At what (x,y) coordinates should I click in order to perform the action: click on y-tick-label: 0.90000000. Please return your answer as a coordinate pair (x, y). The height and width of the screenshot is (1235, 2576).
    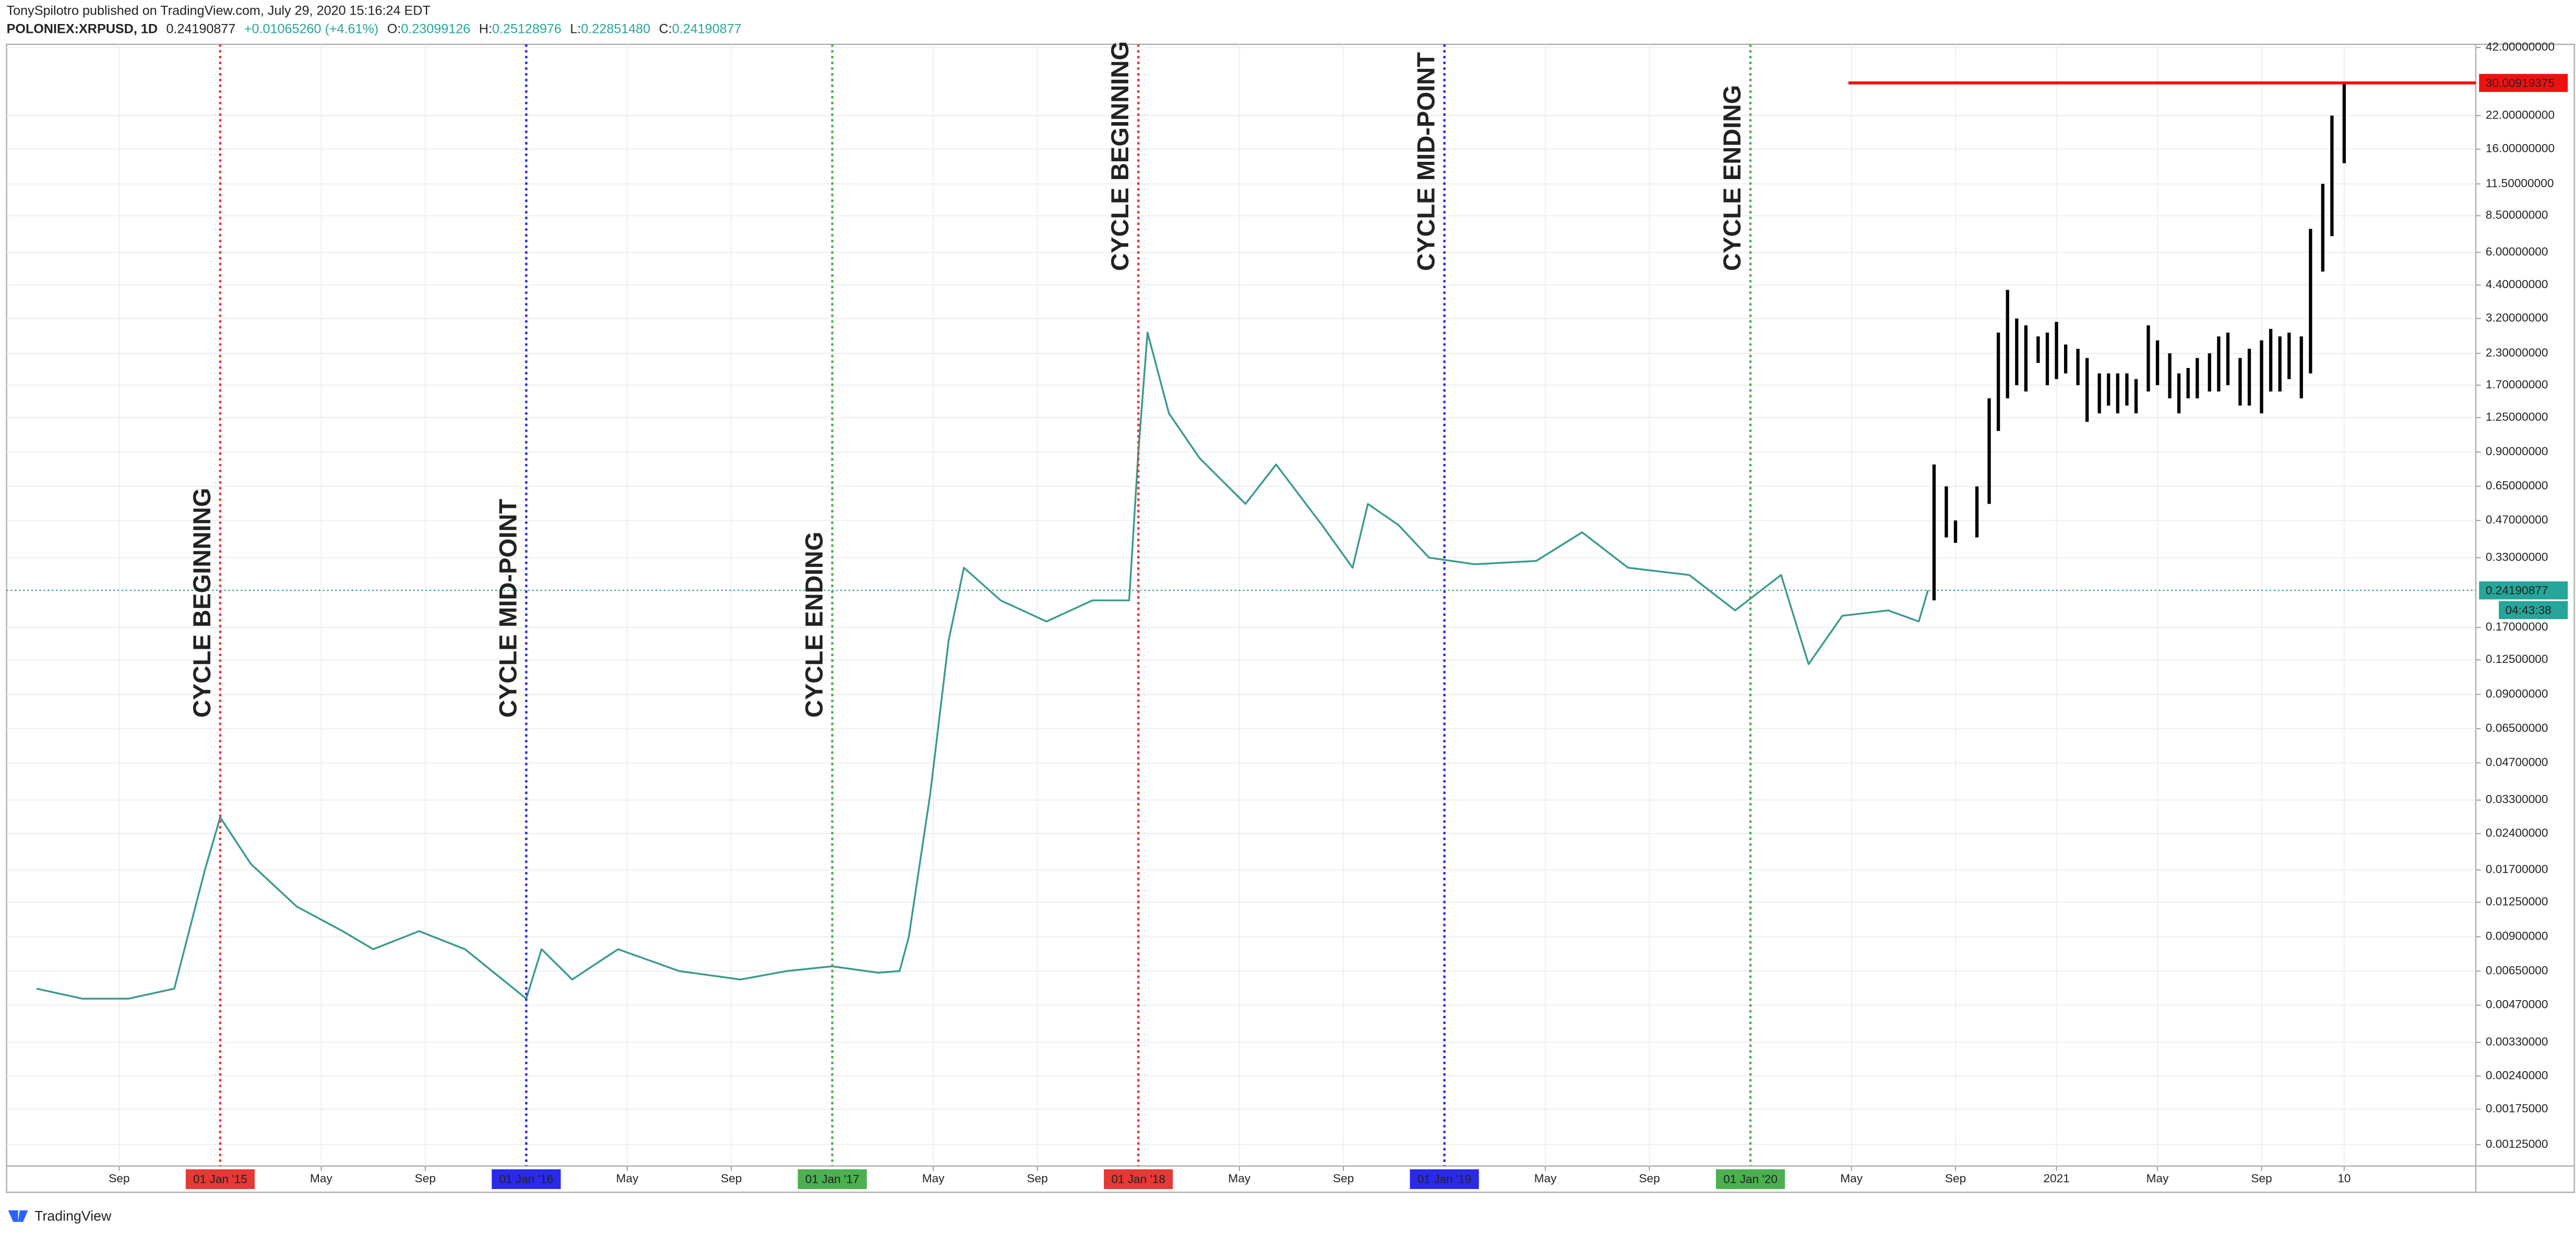
    Looking at the image, I should click on (2517, 451).